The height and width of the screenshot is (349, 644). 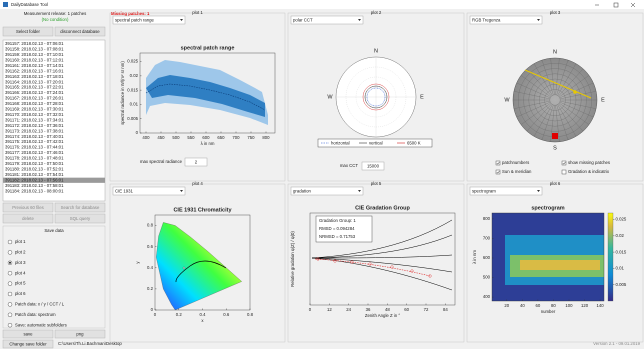 What do you see at coordinates (486, 19) in the screenshot?
I see `dropdown-label: RGB Tregenza` at bounding box center [486, 19].